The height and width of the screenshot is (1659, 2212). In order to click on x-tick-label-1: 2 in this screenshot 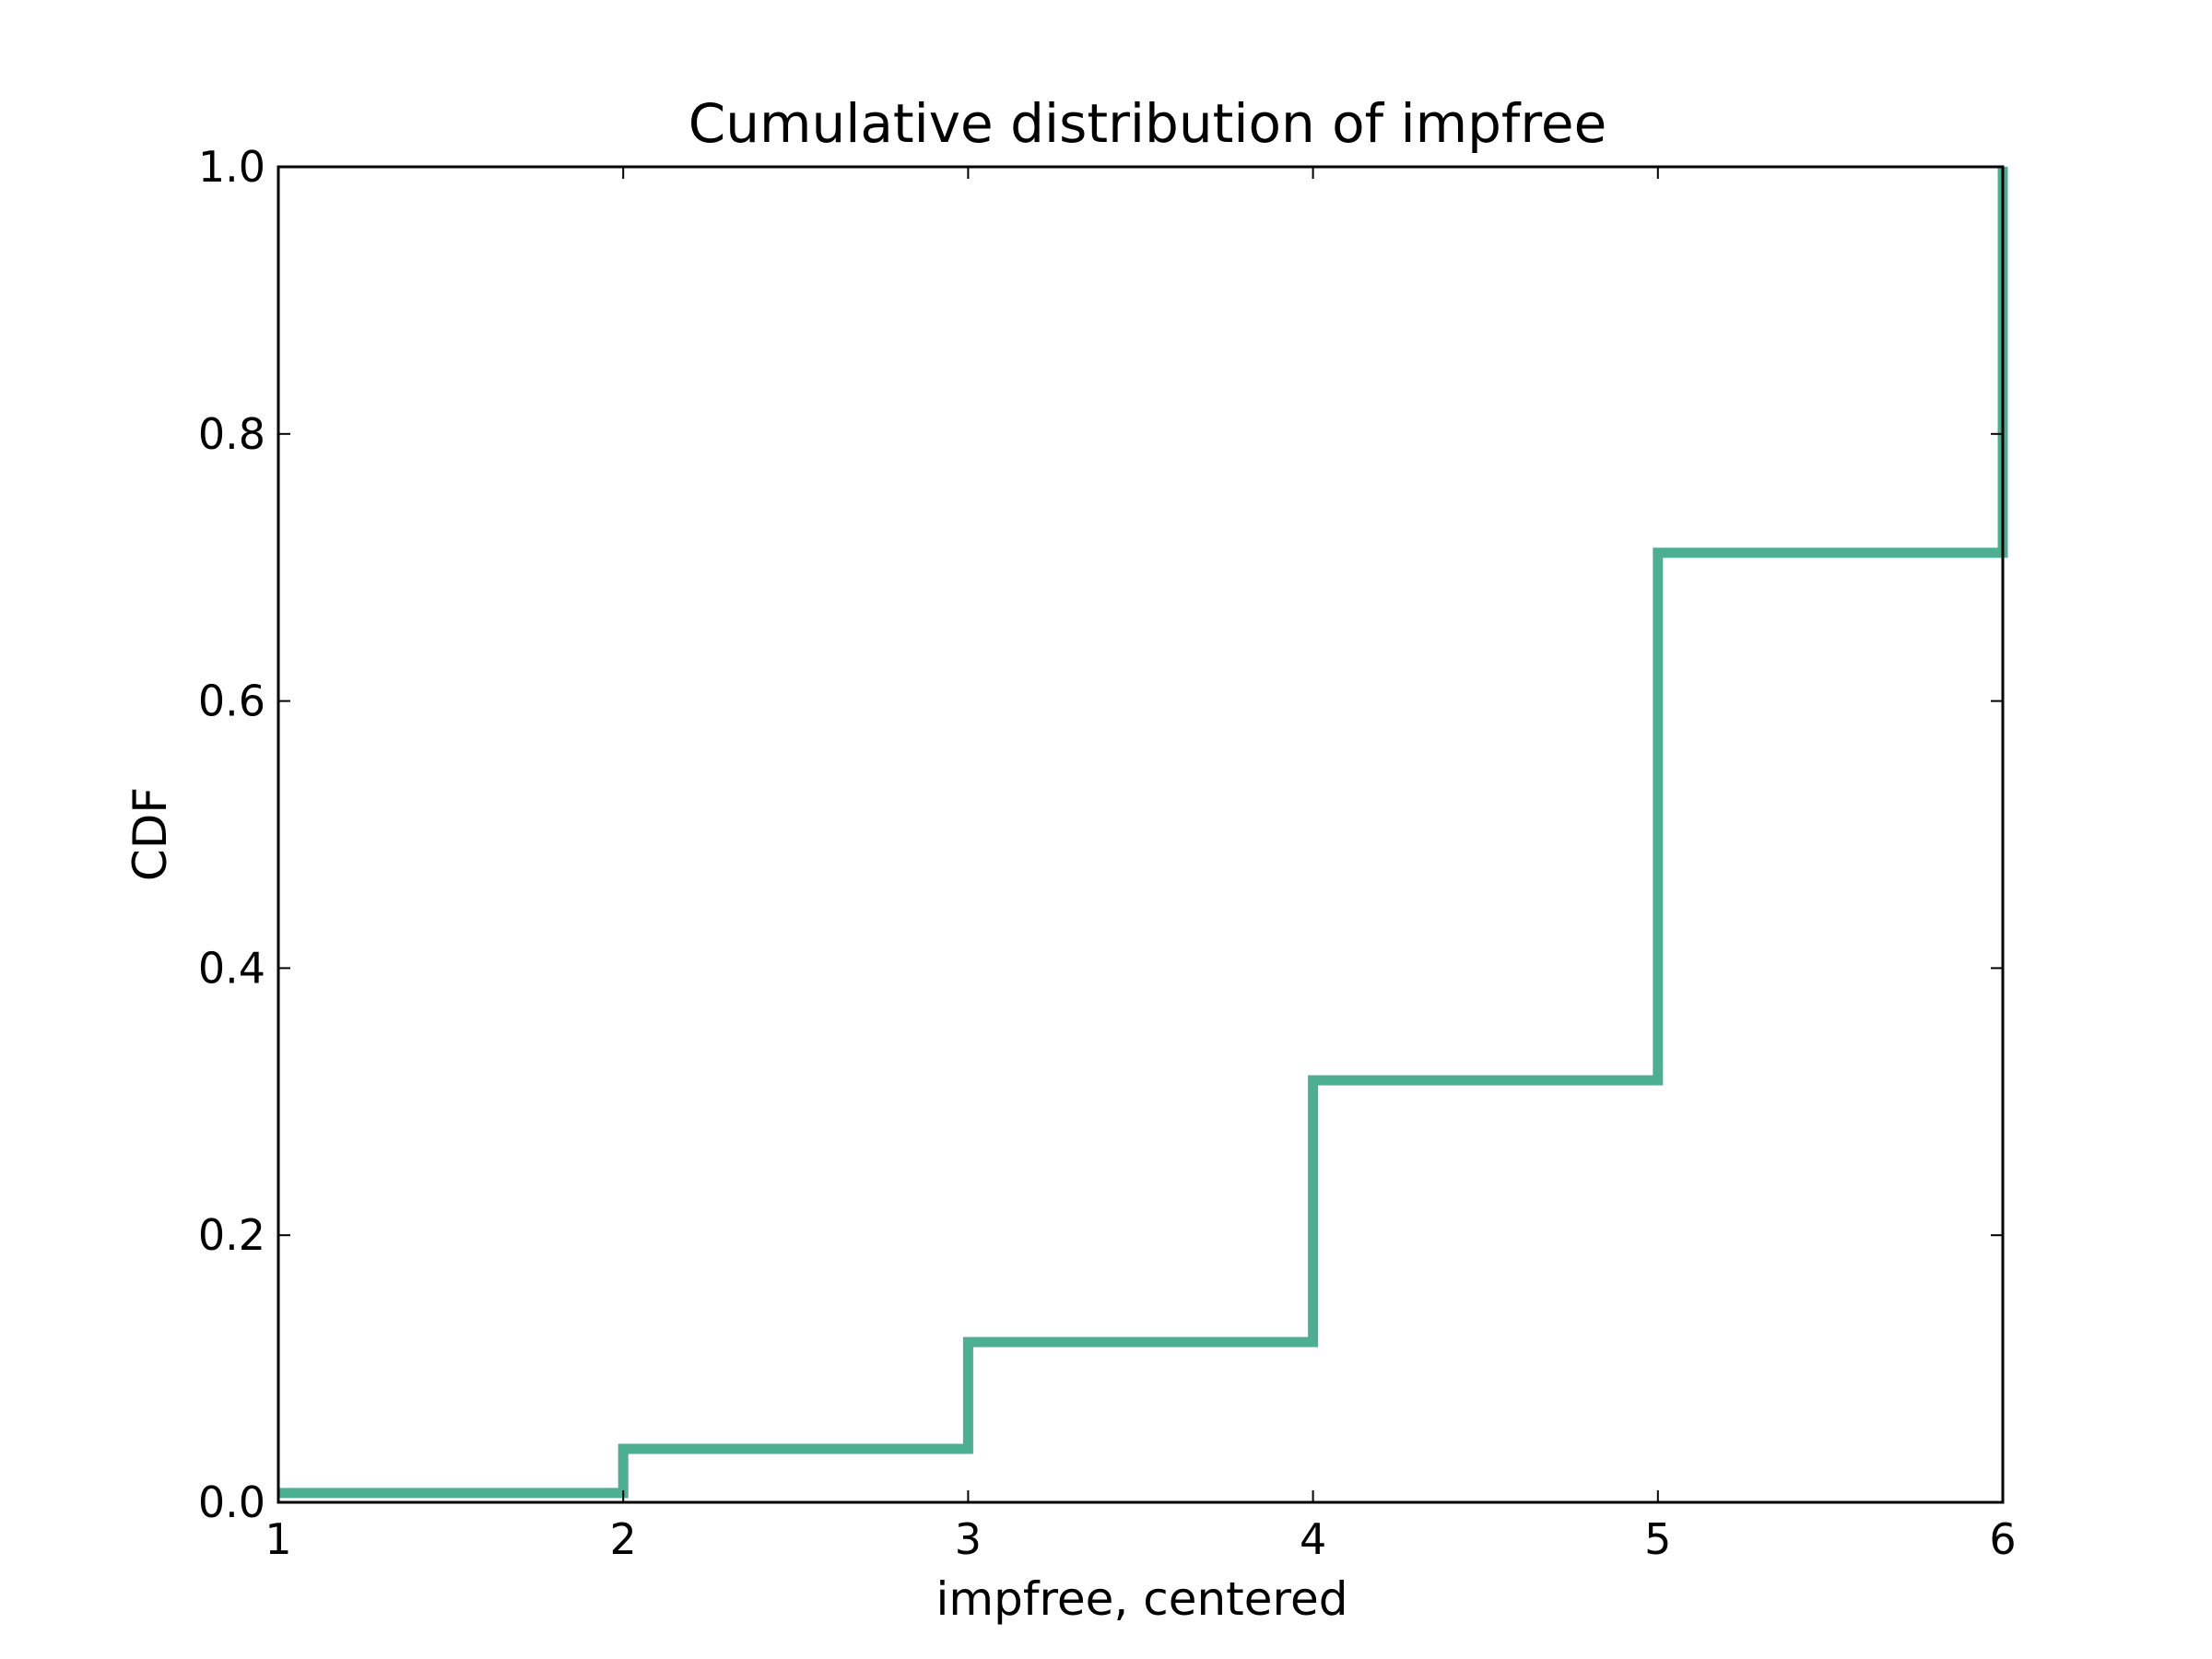, I will do `click(623, 1539)`.